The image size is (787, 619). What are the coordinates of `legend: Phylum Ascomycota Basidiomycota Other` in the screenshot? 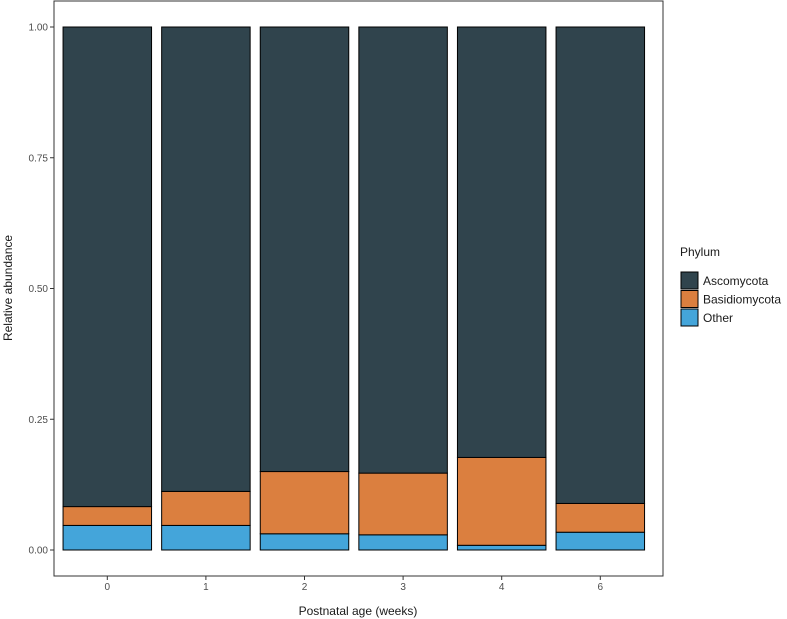 It's located at (730, 286).